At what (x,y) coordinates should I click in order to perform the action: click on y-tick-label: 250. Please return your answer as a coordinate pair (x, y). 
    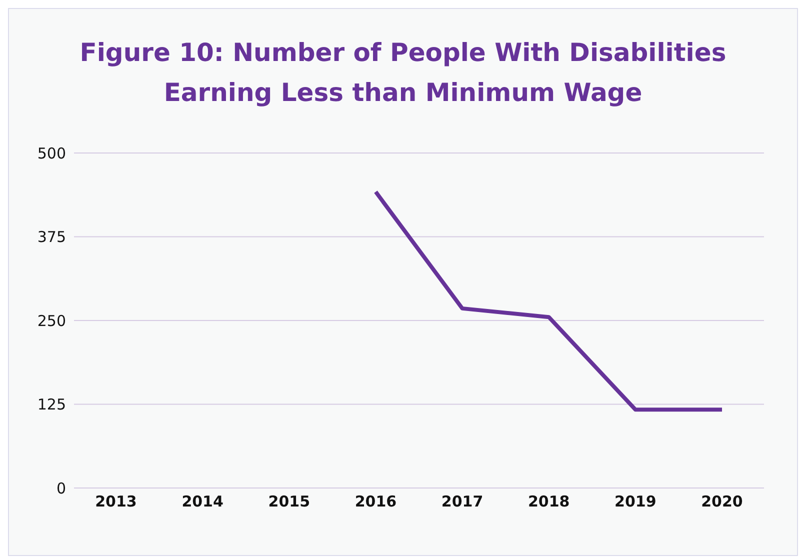
    Looking at the image, I should click on (51, 321).